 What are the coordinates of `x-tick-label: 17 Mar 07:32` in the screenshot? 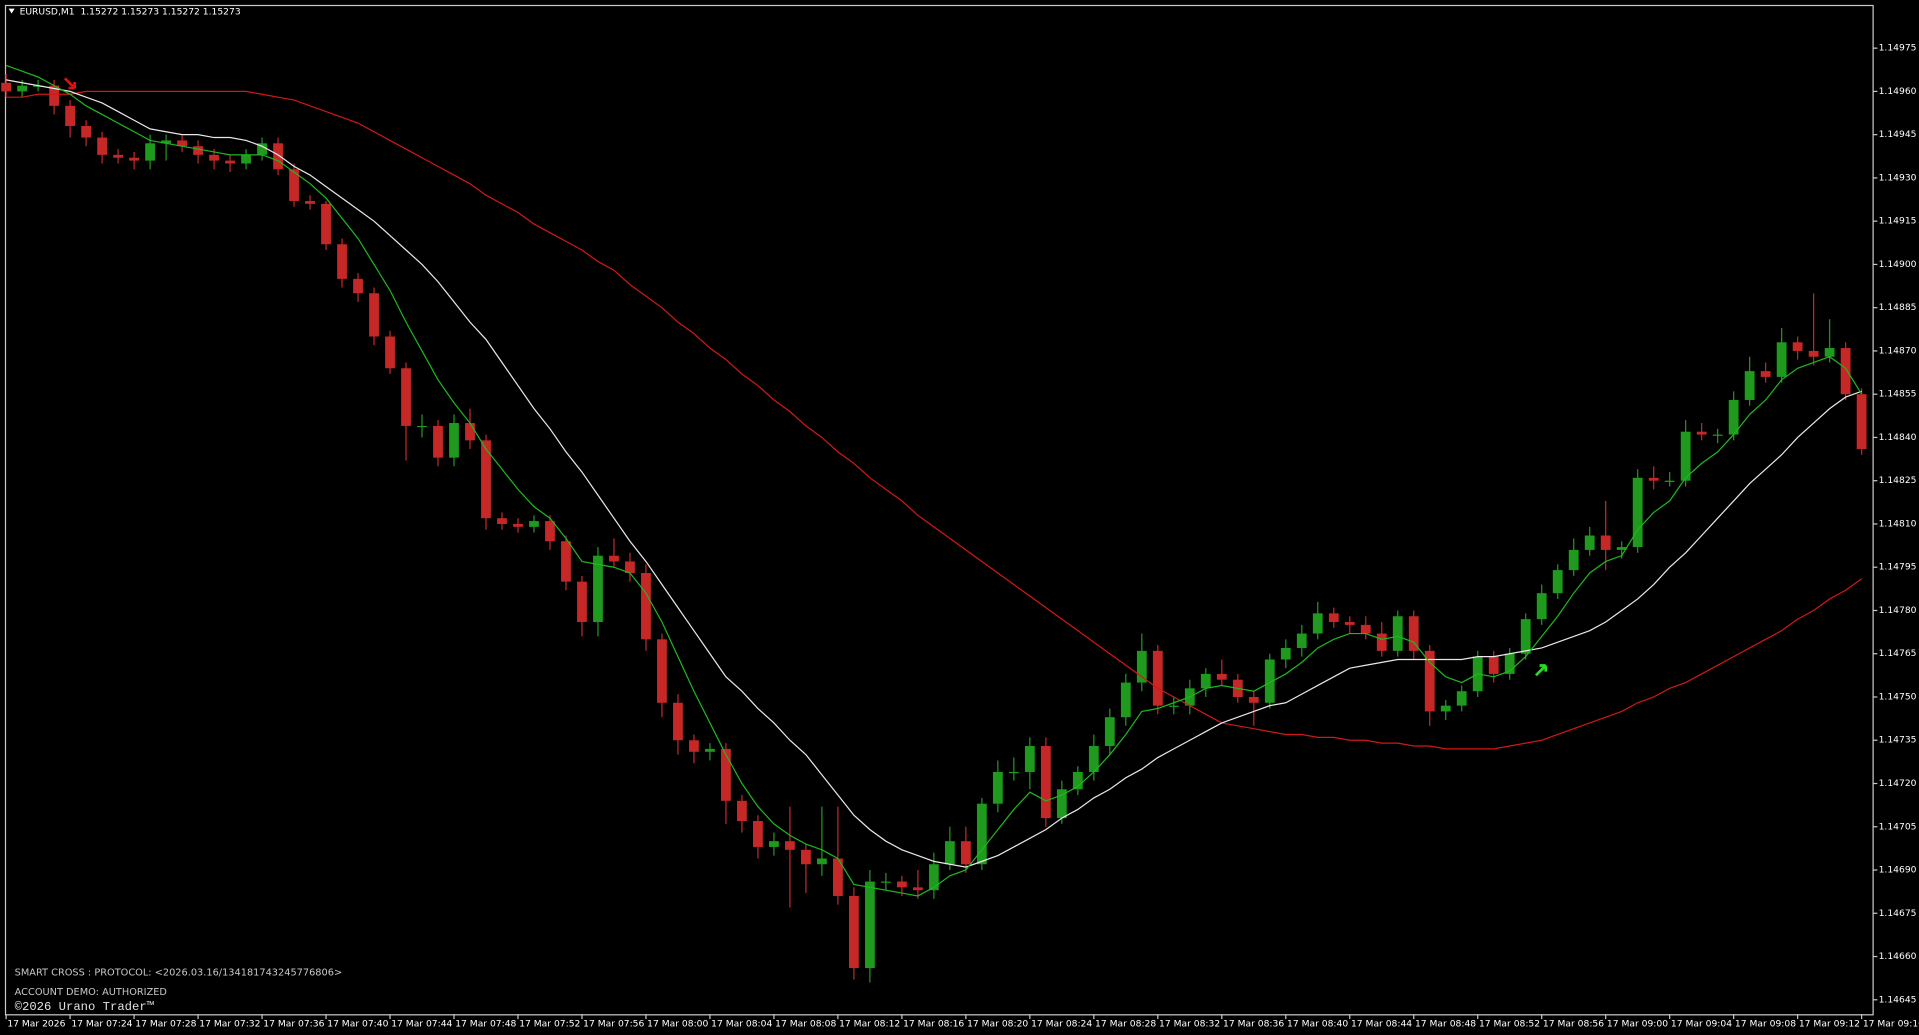 It's located at (229, 1023).